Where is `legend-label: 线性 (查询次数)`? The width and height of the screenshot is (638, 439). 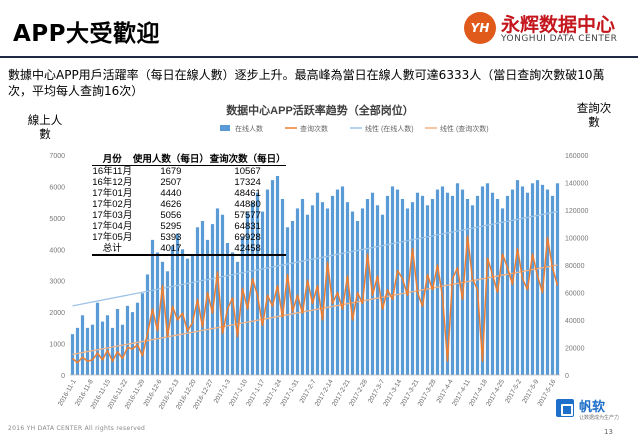 legend-label: 线性 (查询次数) is located at coordinates (464, 128).